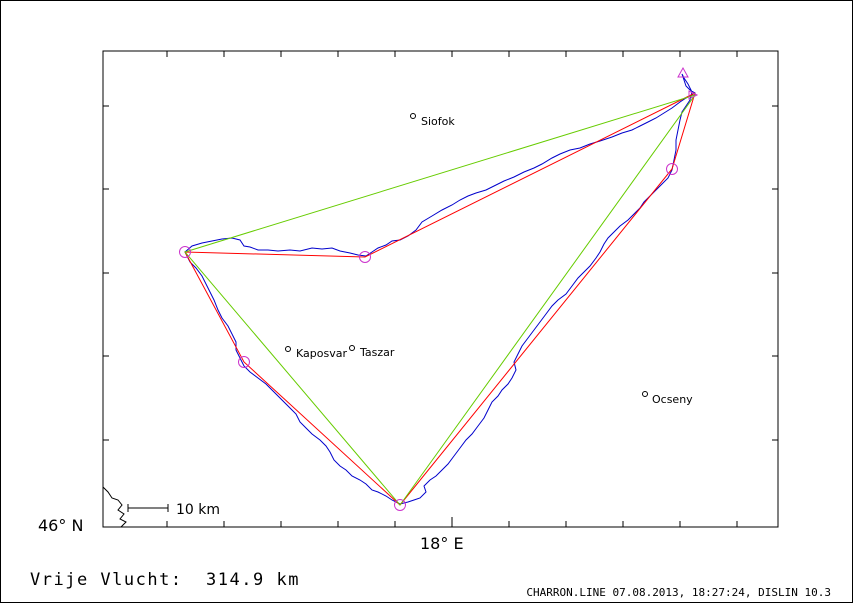 The height and width of the screenshot is (603, 853). I want to click on finish-triangle-marker, so click(693, 95).